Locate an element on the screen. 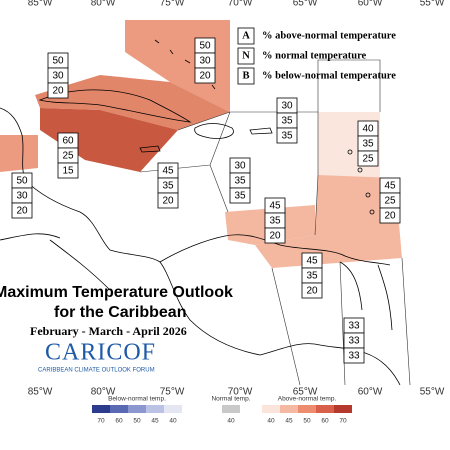 The width and height of the screenshot is (450, 450). zone-jamaica is located at coordinates (109, 140).